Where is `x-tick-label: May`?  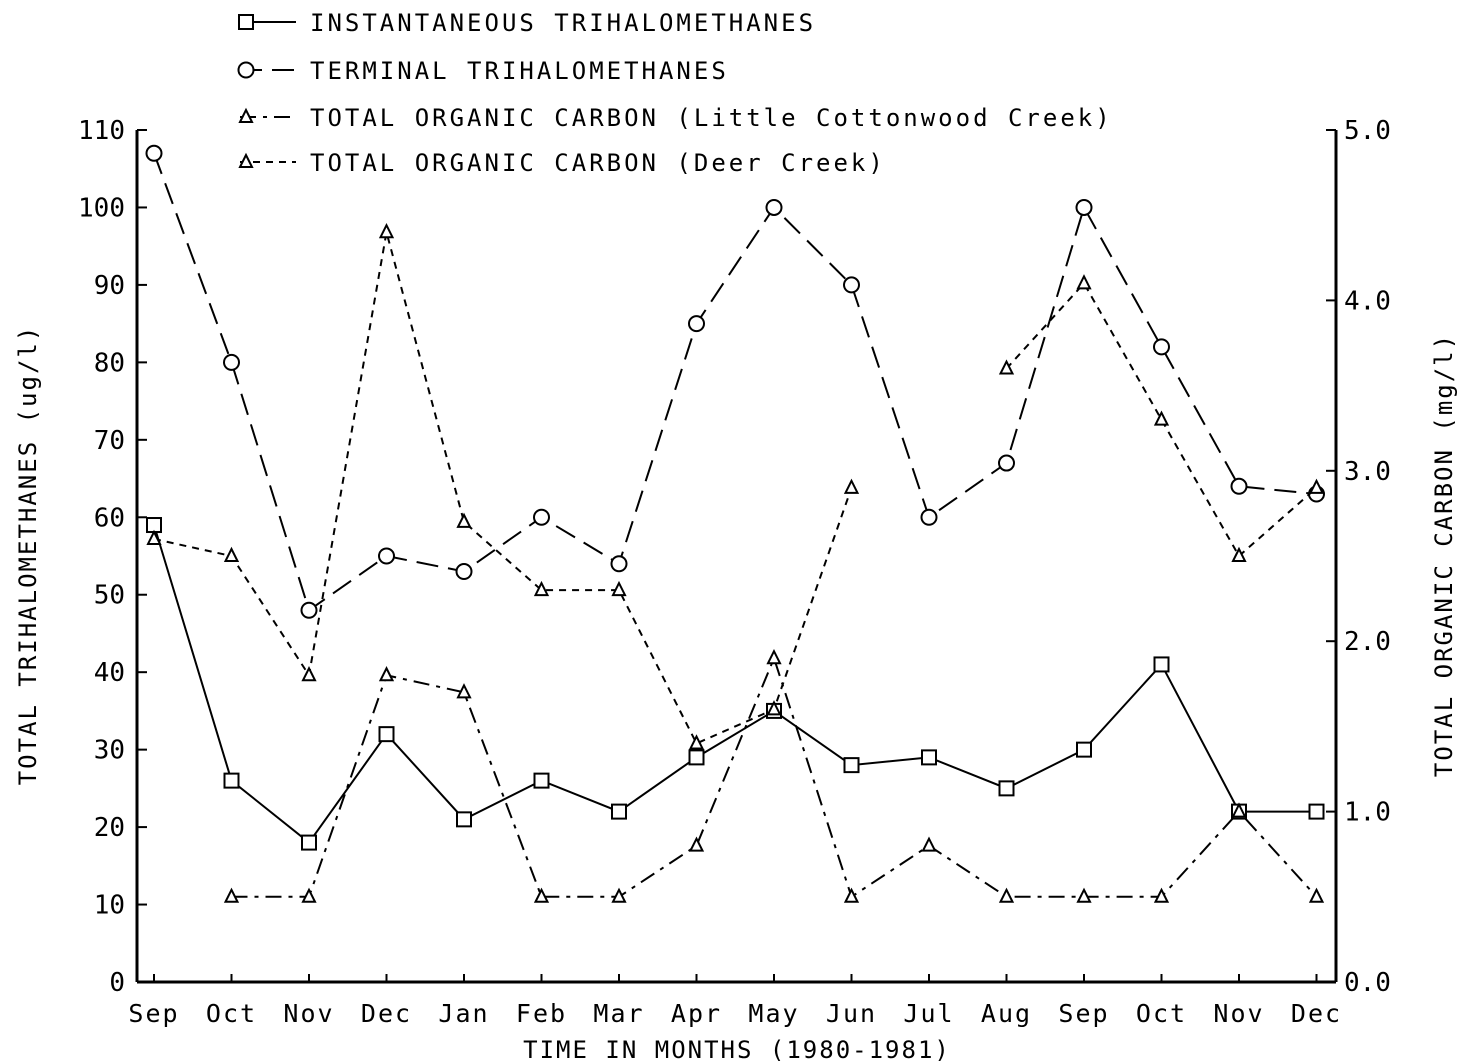
x-tick-label: May is located at coordinates (773, 1013).